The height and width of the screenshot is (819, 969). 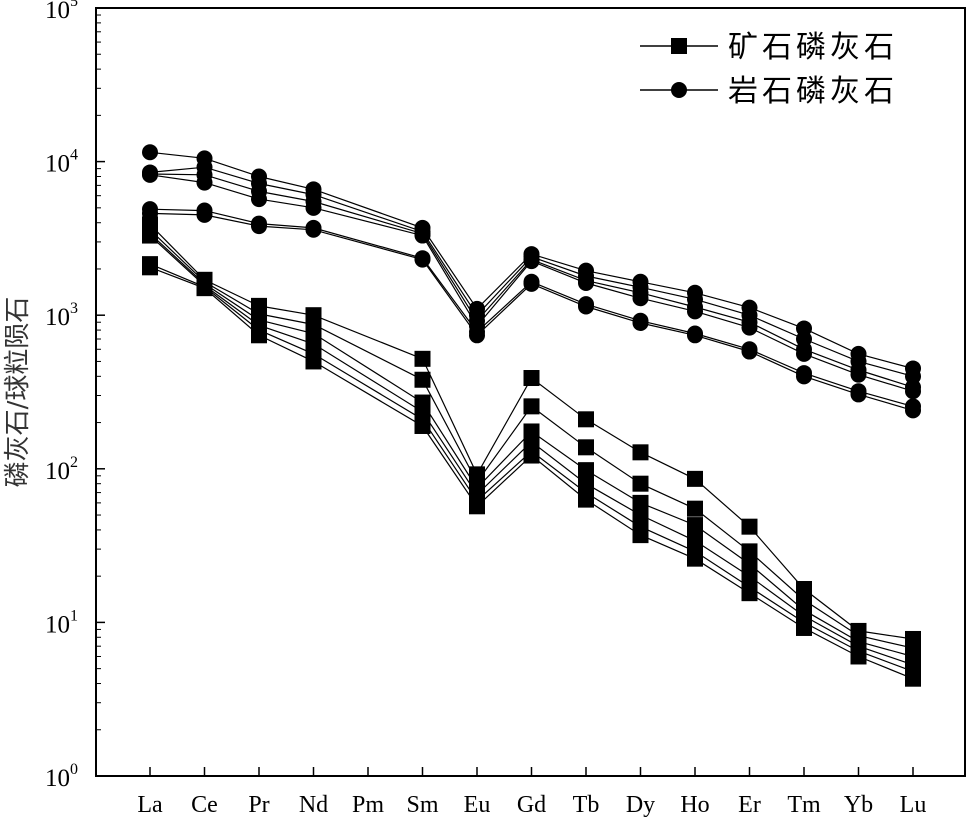 I want to click on y-tick-label: 10³, so click(x=61, y=315).